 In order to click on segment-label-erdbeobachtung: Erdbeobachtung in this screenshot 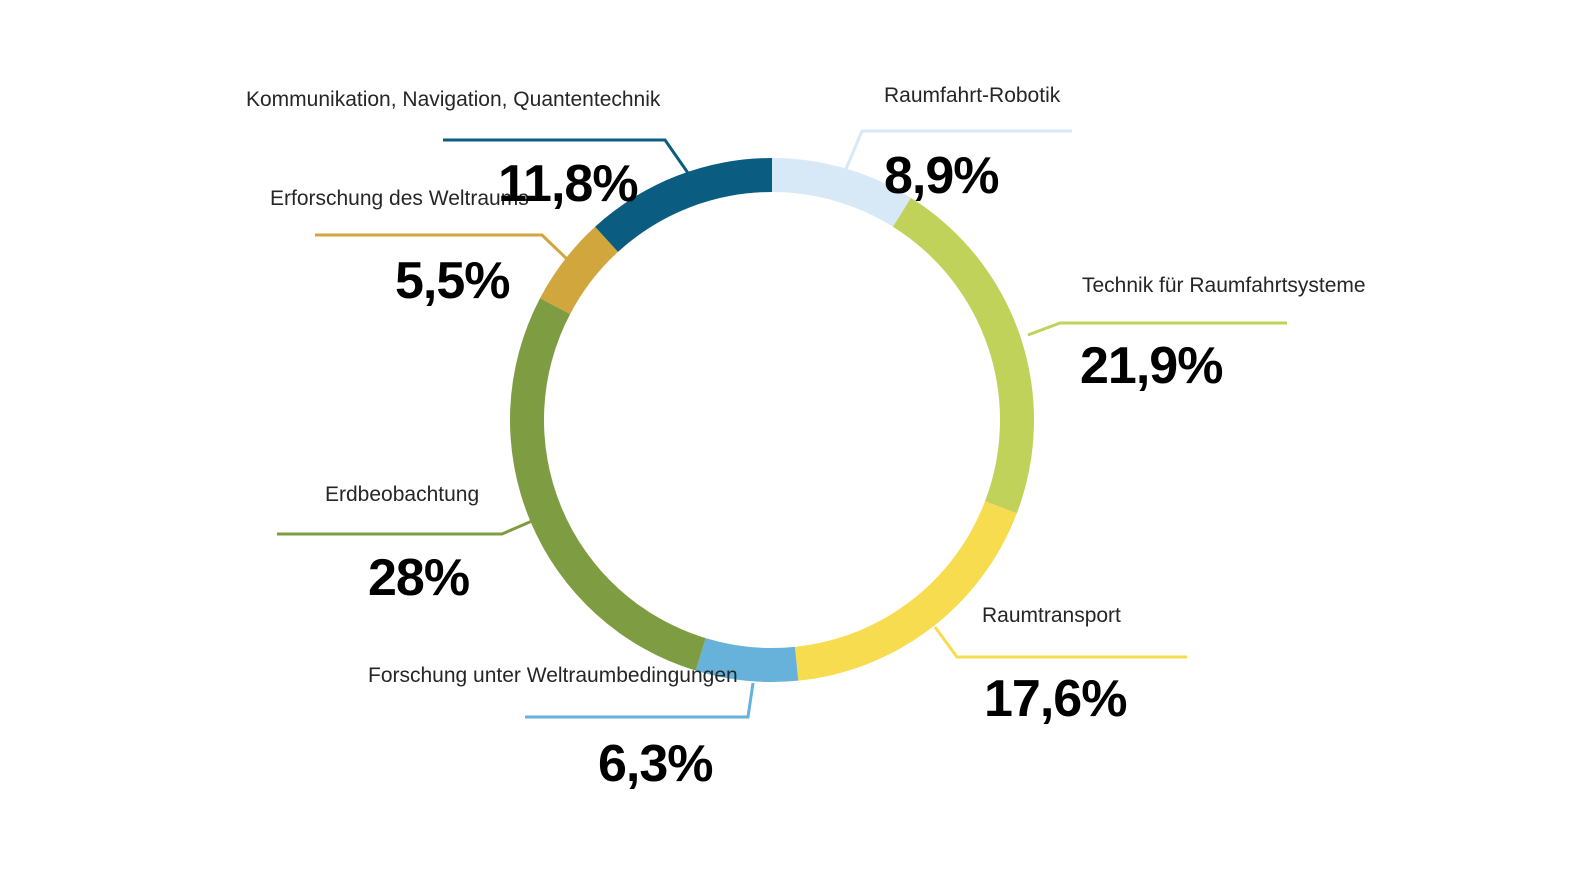, I will do `click(402, 494)`.